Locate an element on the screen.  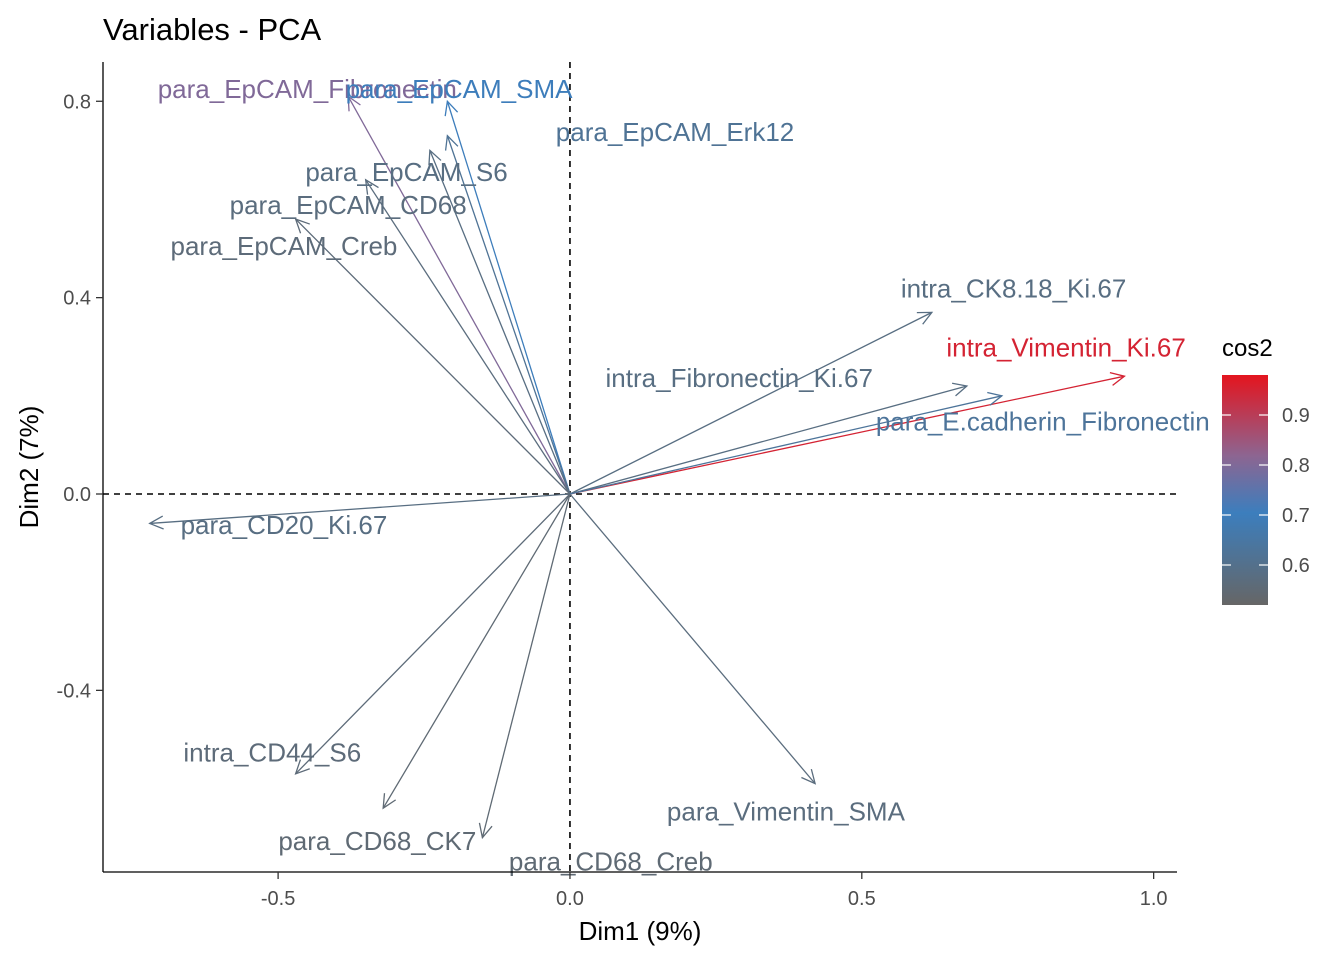
x-ticks: -0.5 0.0 0.5 1.0 is located at coordinates (714, 891).